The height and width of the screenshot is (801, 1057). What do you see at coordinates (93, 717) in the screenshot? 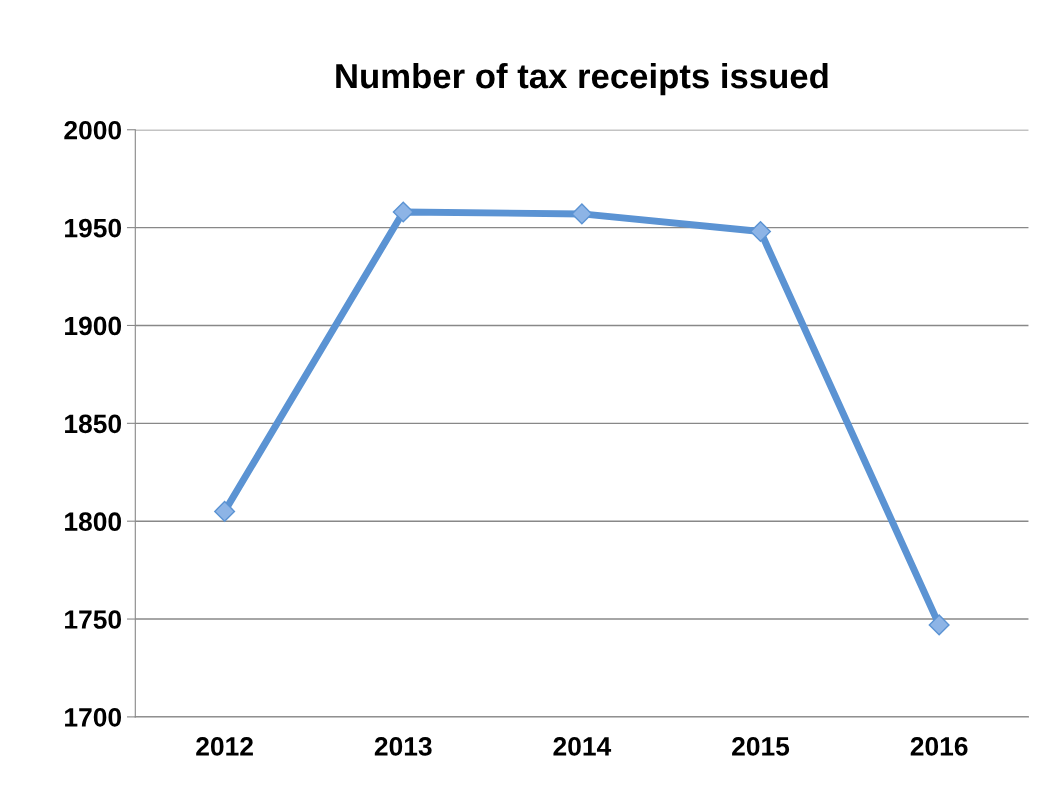
I see `y-tick-label: 1700` at bounding box center [93, 717].